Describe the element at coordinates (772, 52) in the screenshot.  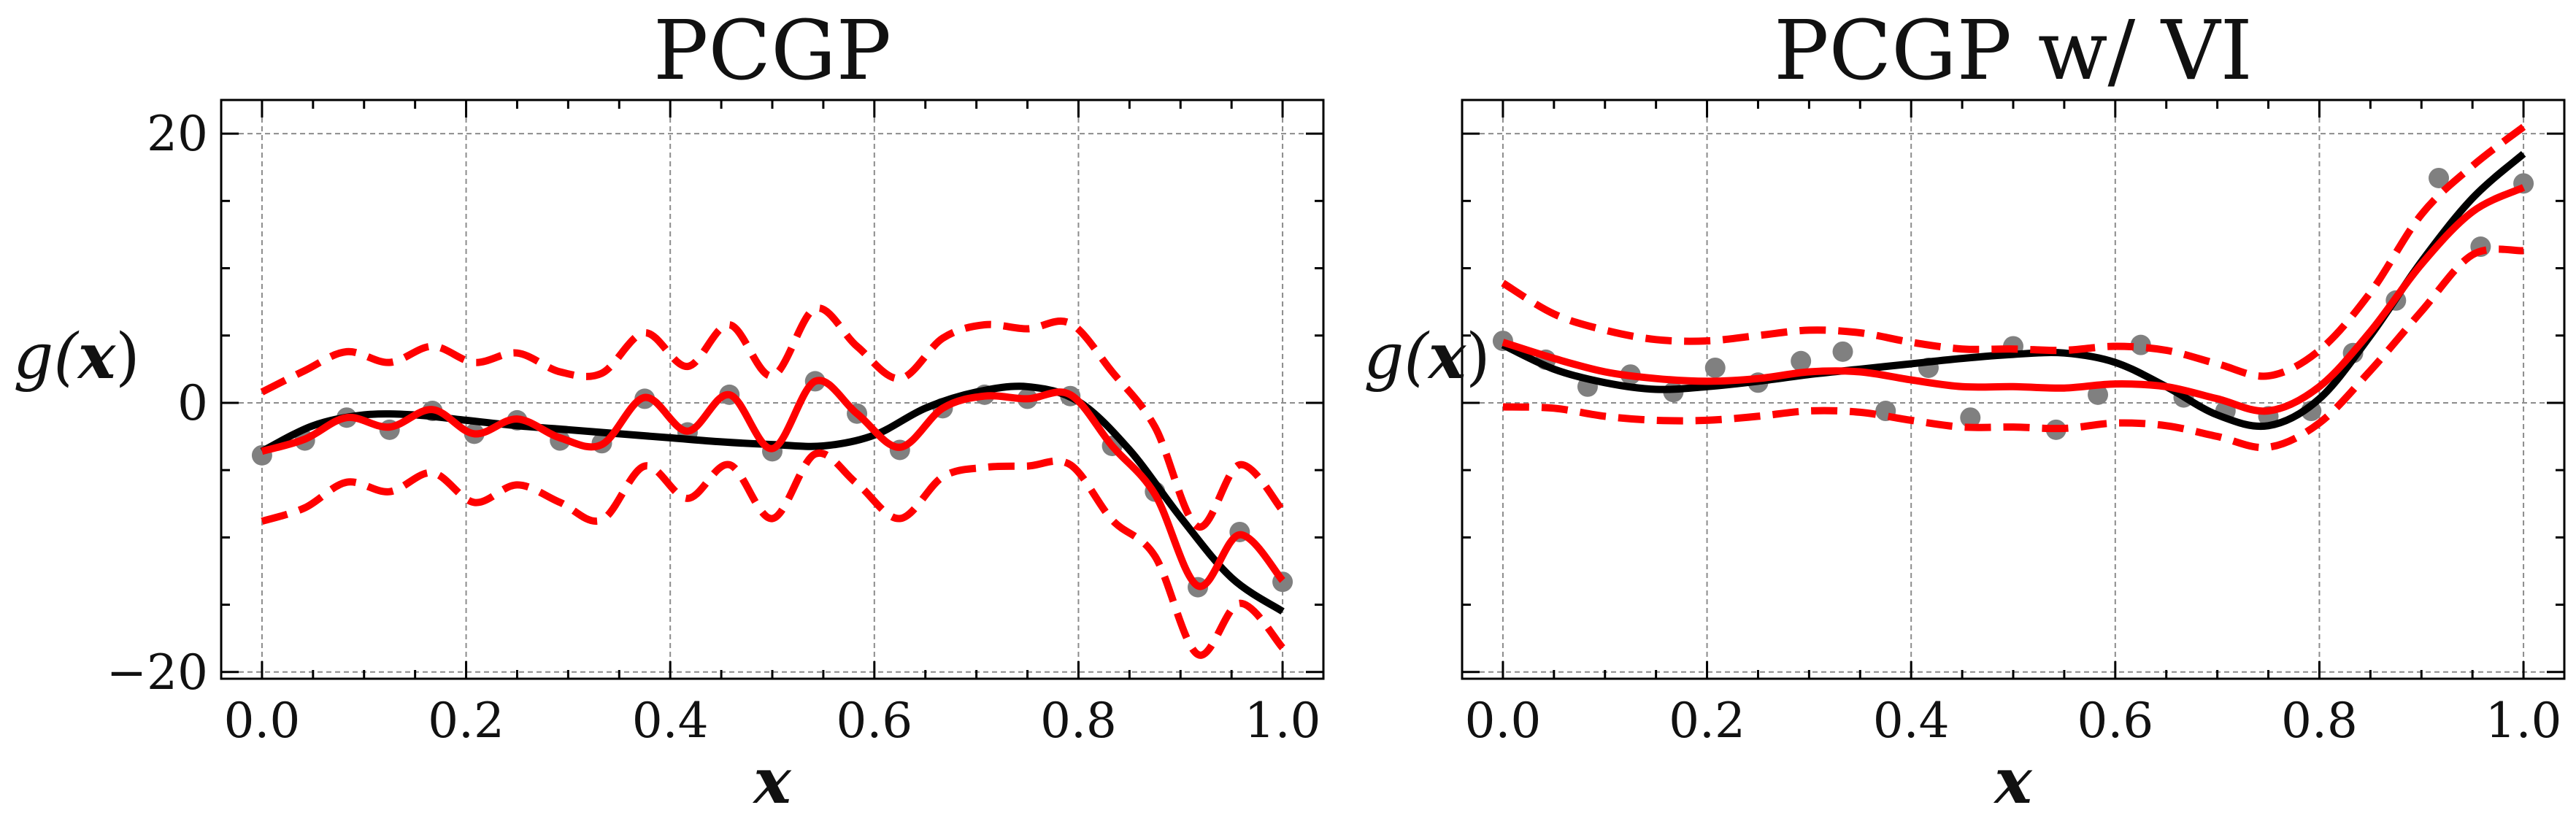
I see `chart-title: PCGP` at that location.